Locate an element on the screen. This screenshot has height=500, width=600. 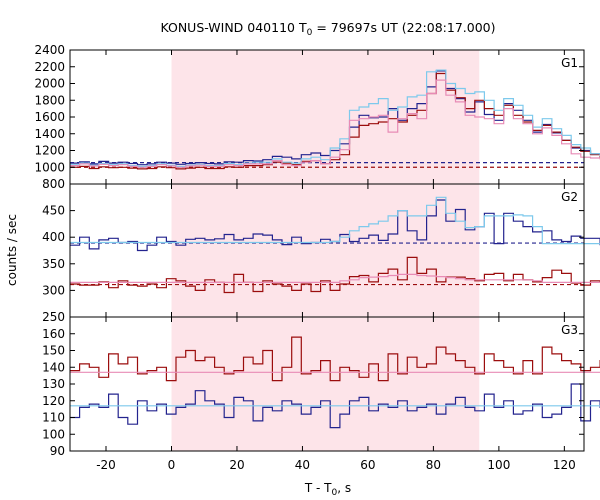
y-tick-label: 100 is located at coordinates (53, 434).